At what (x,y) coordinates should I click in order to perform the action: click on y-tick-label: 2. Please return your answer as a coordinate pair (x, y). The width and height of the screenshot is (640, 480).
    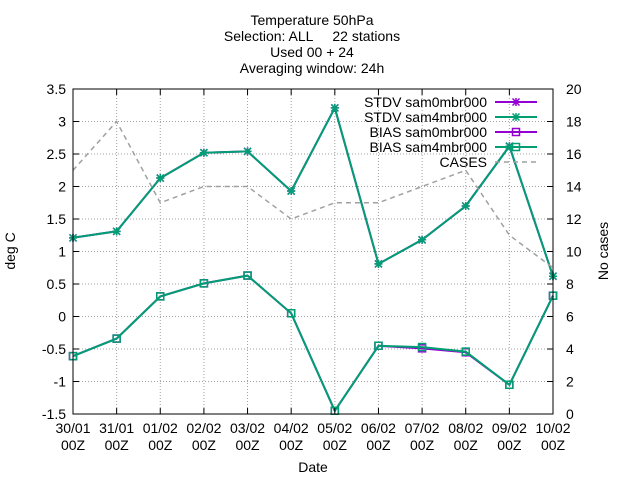
    Looking at the image, I should click on (62, 187).